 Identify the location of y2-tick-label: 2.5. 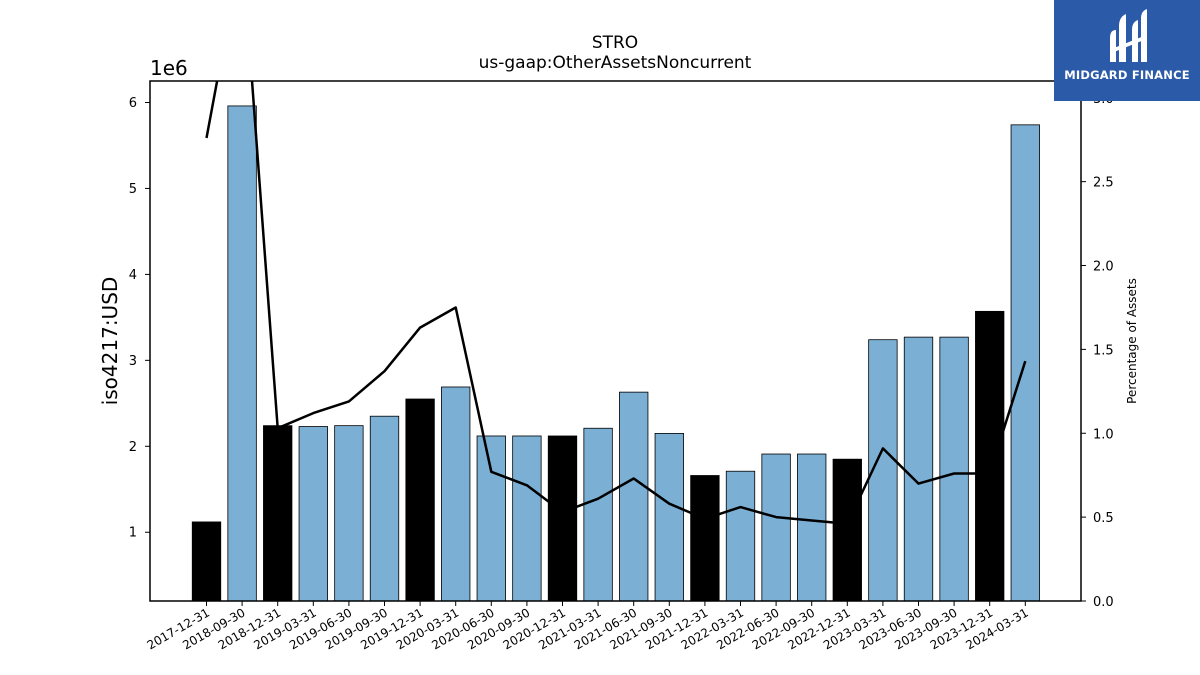
(1103, 183).